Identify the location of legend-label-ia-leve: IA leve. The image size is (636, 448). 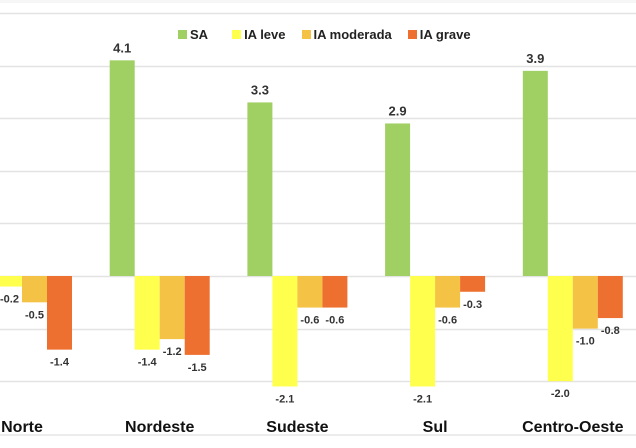
(265, 34).